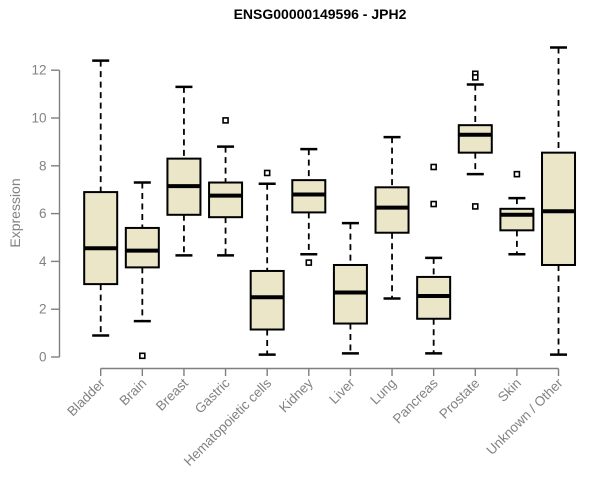 Image resolution: width=600 pixels, height=500 pixels. I want to click on y-axis: 0 2 4 6 8 10 12, so click(46, 214).